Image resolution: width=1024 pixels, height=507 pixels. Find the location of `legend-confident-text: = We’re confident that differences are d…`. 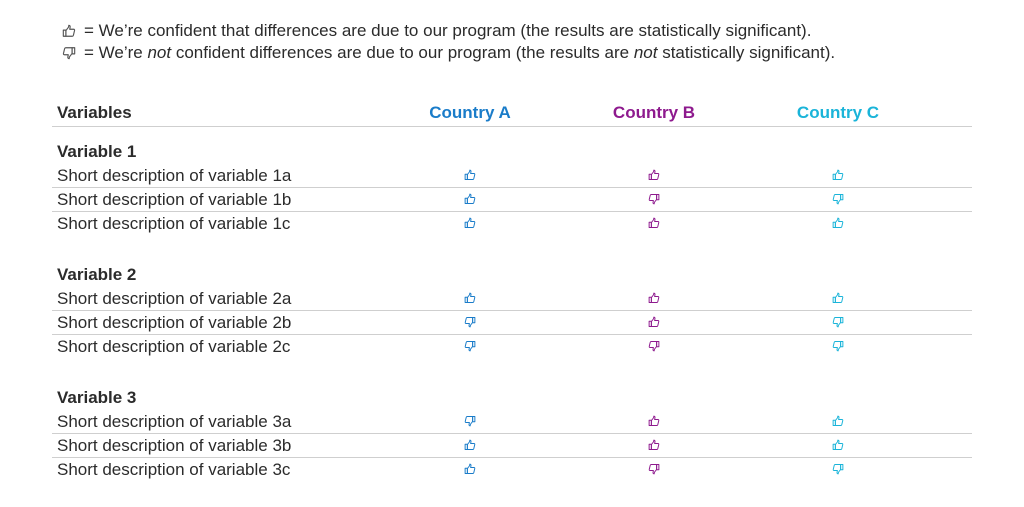

legend-confident-text: = We’re confident that differences are d… is located at coordinates (448, 30).